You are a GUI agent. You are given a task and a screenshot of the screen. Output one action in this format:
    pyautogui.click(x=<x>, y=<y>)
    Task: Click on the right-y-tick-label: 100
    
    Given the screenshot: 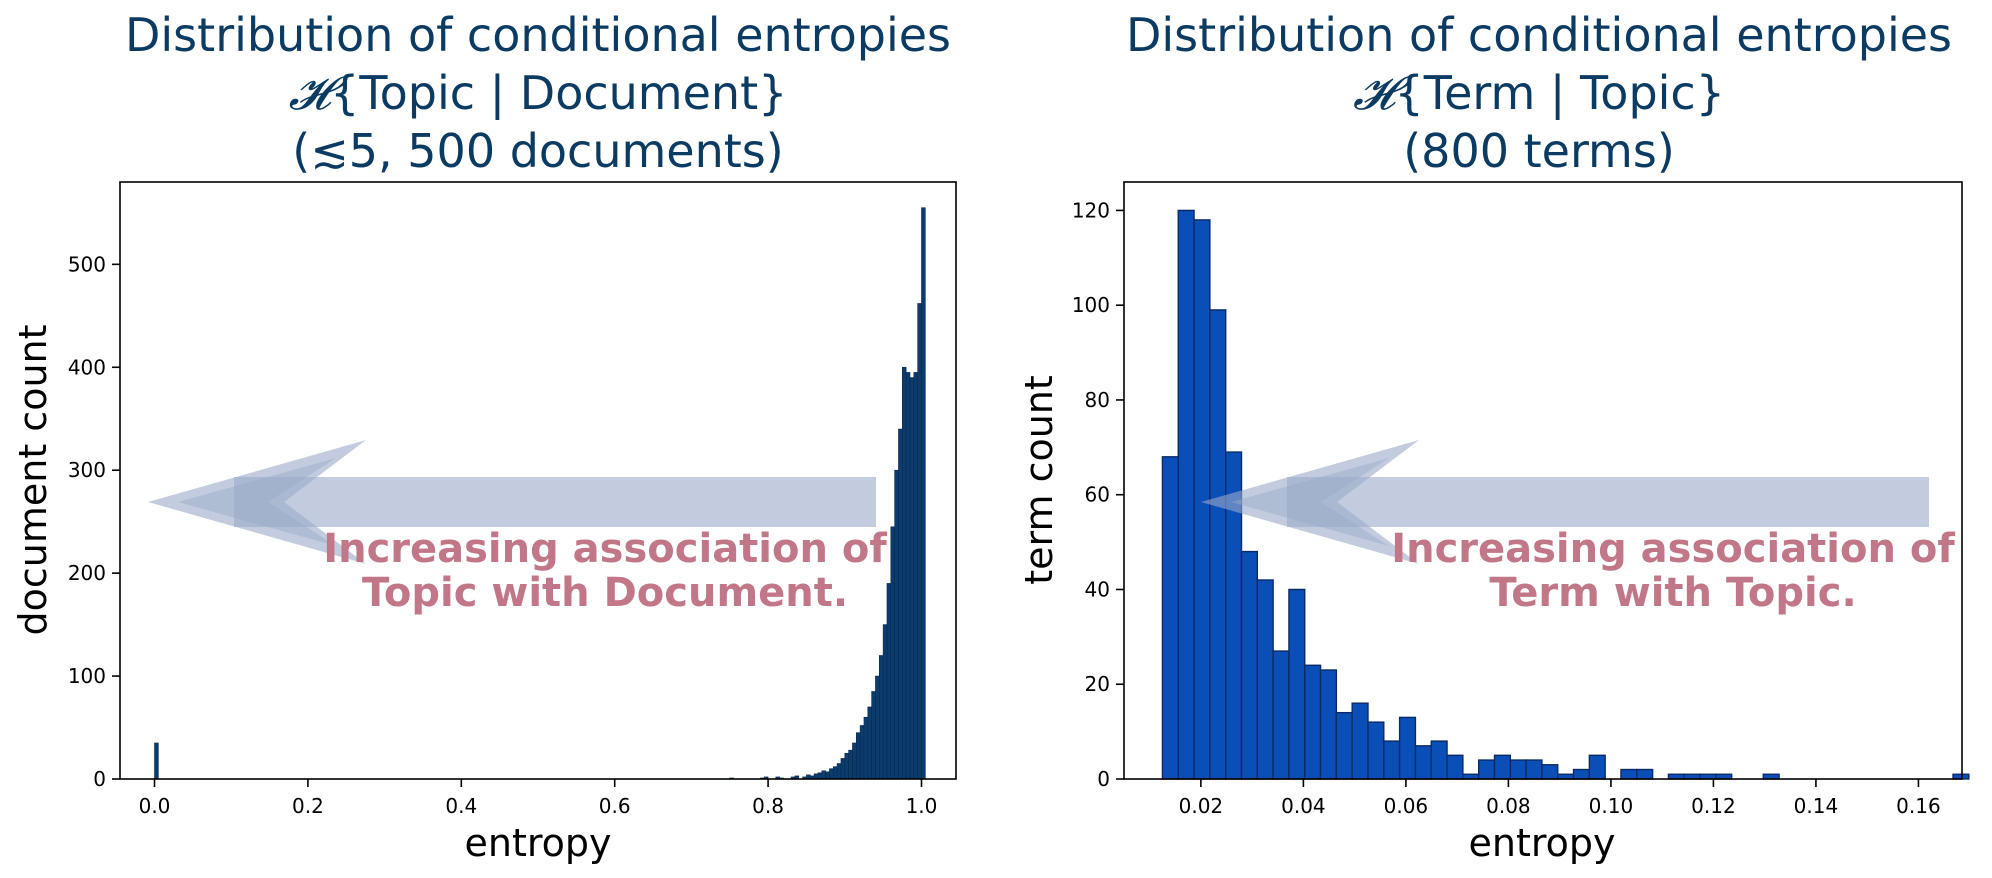 What is the action you would take?
    pyautogui.click(x=1091, y=305)
    